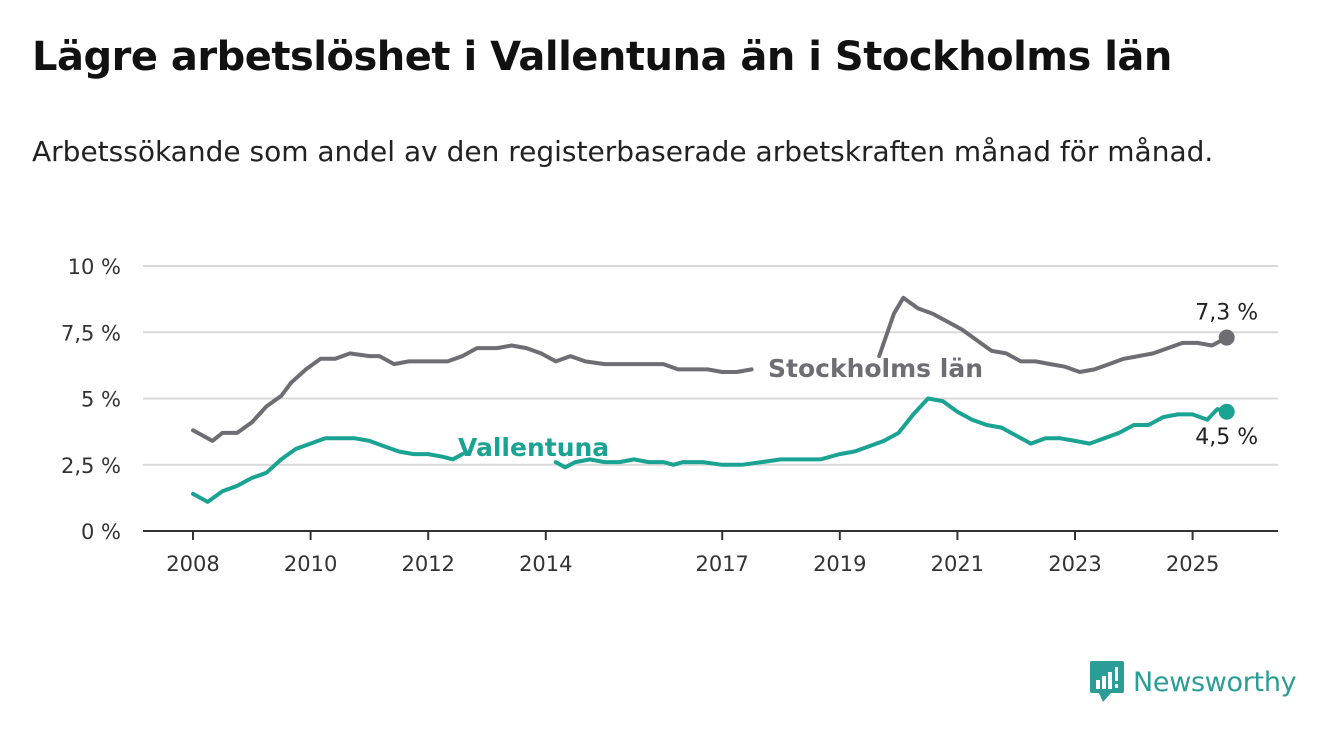  Describe the element at coordinates (692, 553) in the screenshot. I see `x-axis-ticks: 2008 2010 2012 2014 2017 2019 2021 2023 2025` at that location.